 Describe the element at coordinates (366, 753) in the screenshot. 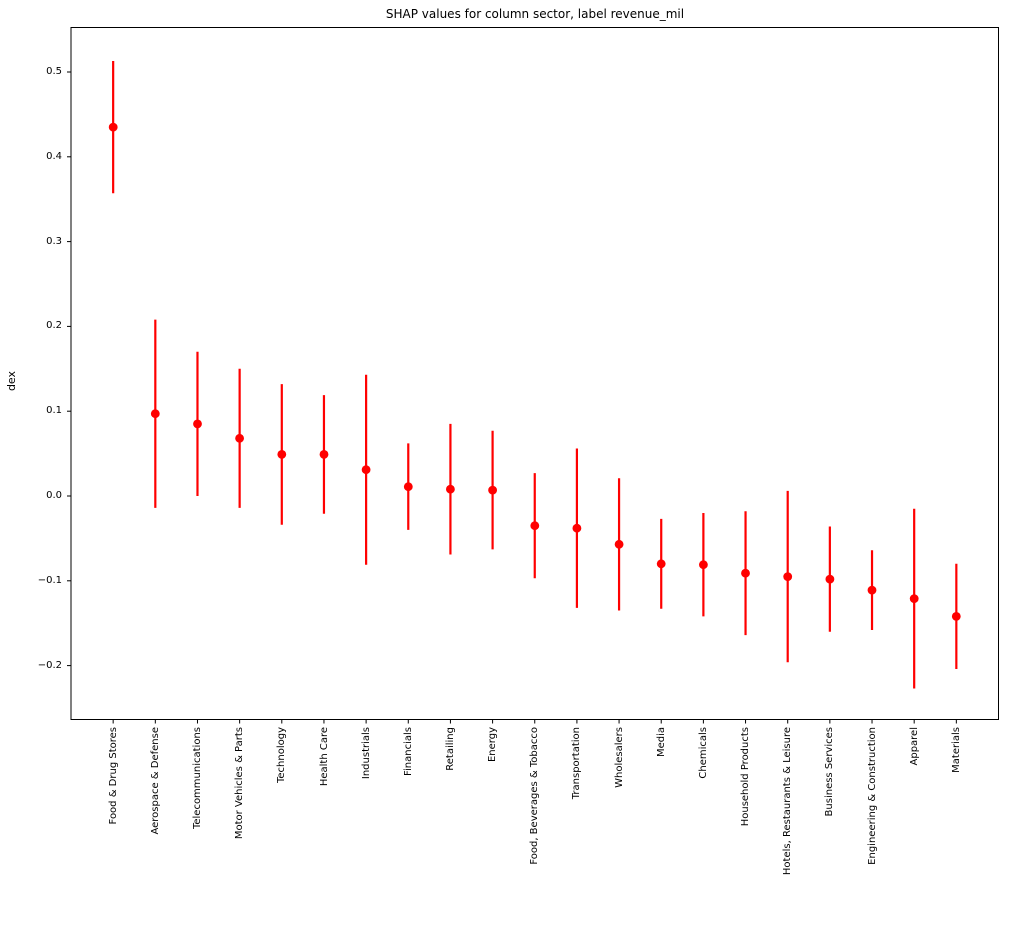

I see `x-tick-label: Industrials` at that location.